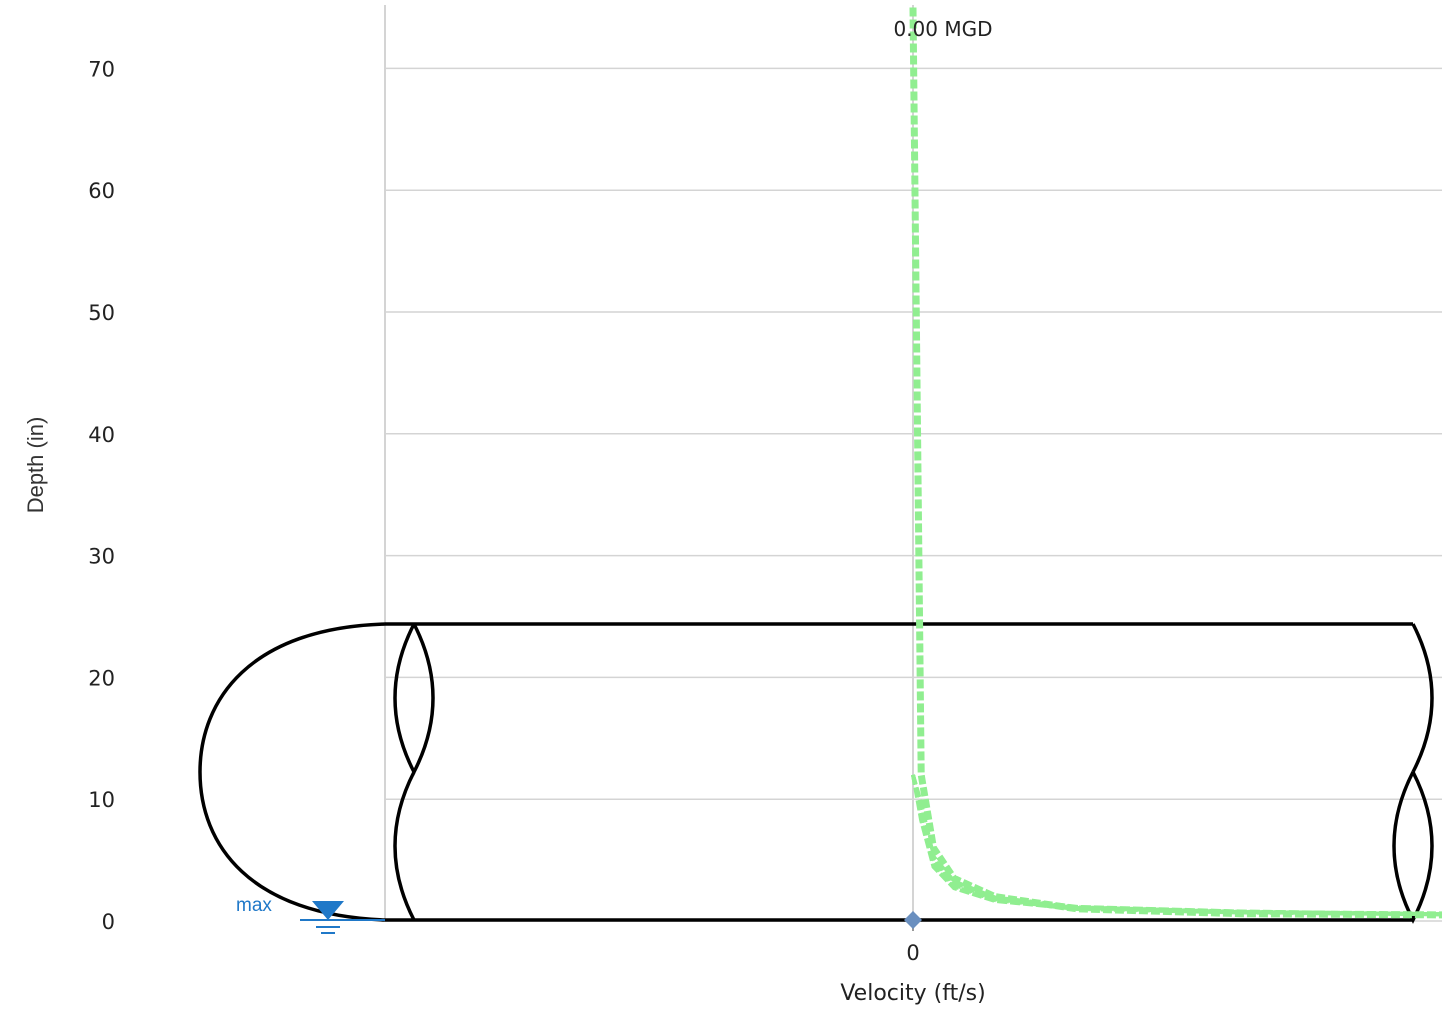  I want to click on measured-point-marker, so click(913, 920).